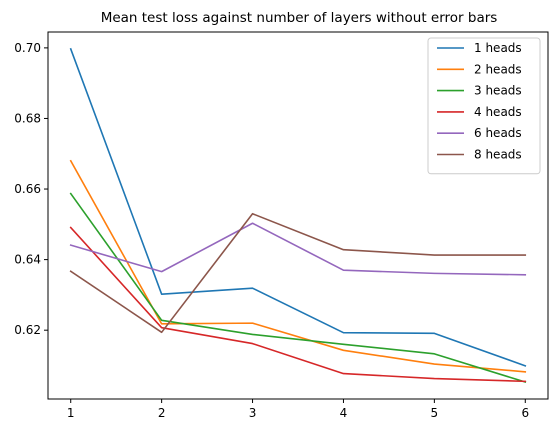 This screenshot has width=556, height=433. Describe the element at coordinates (498, 69) in the screenshot. I see `legend-label: 2 heads` at that location.